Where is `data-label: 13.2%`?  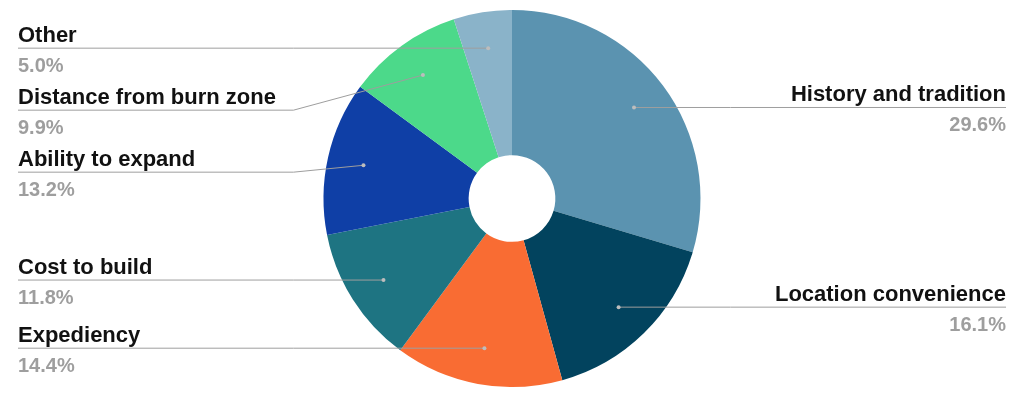
data-label: 13.2% is located at coordinates (46, 189).